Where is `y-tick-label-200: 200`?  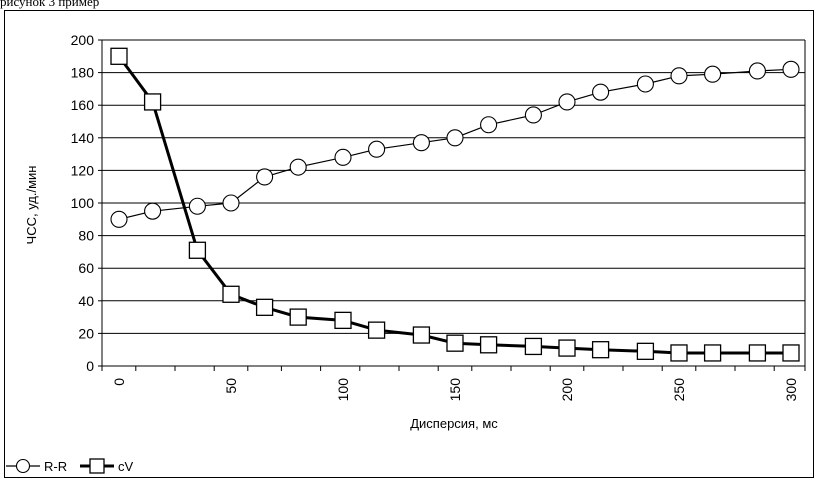 y-tick-label-200: 200 is located at coordinates (83, 40).